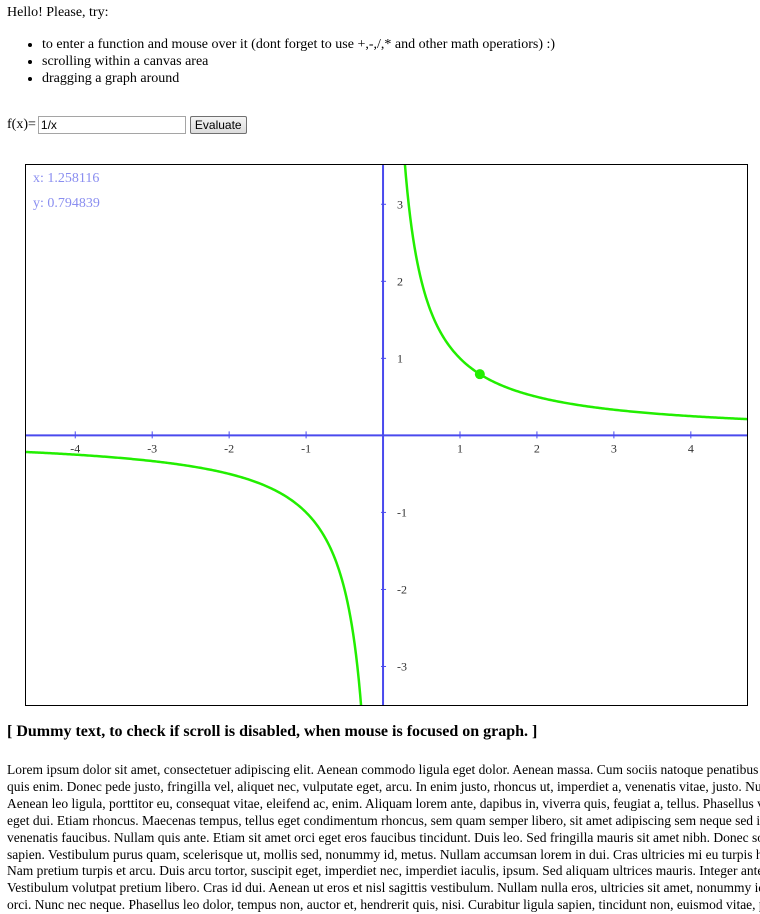 The width and height of the screenshot is (760, 914). Describe the element at coordinates (298, 61) in the screenshot. I see `tip-item: scrolling within a canvas area` at that location.